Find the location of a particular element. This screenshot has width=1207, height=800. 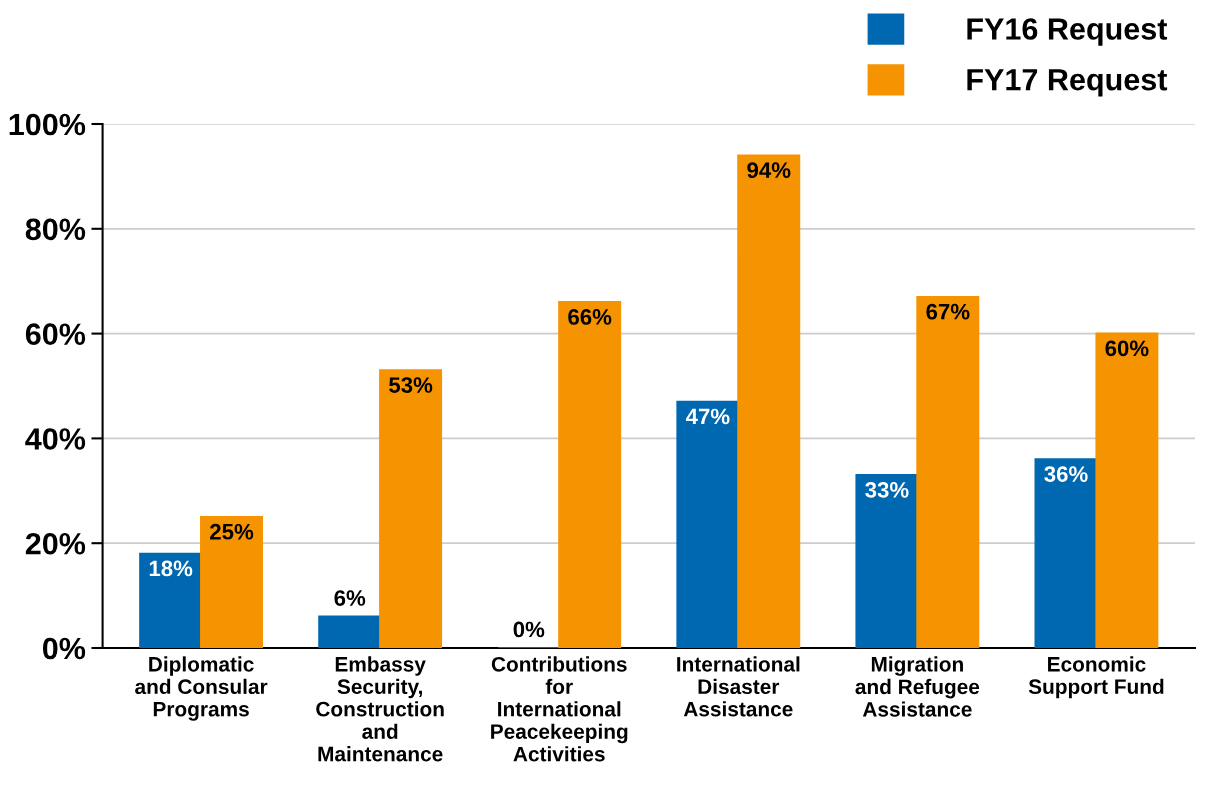

data-label: 47% is located at coordinates (707, 416).